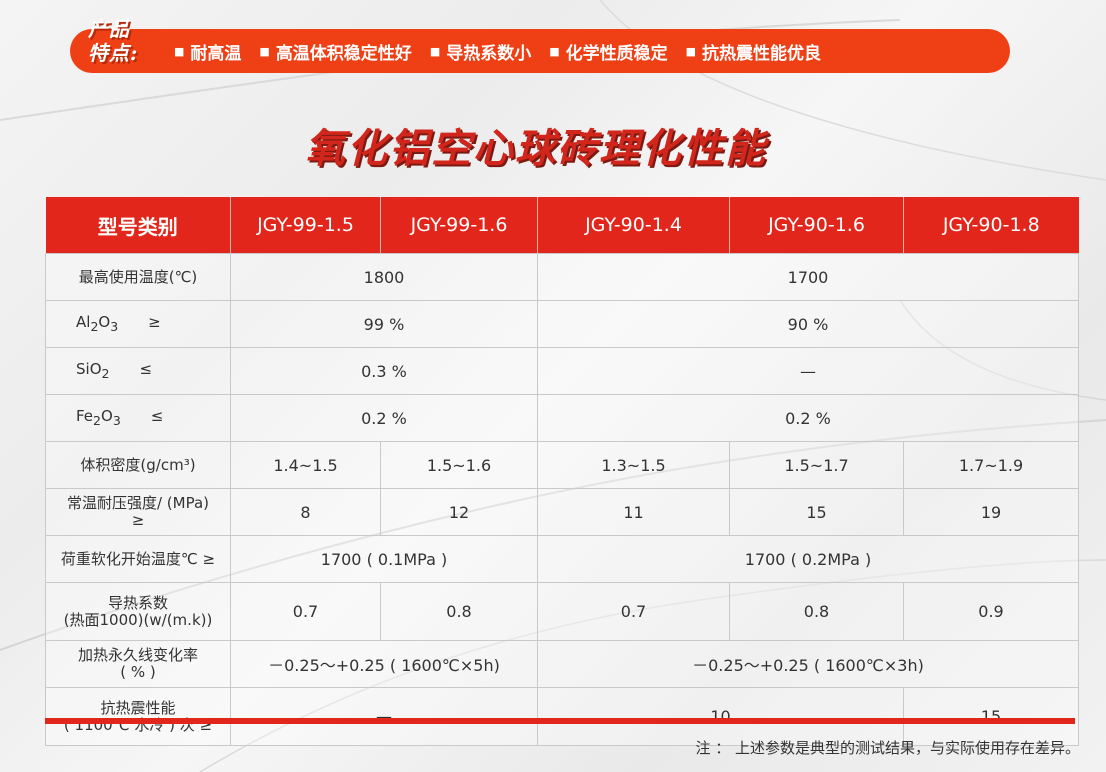 The image size is (1106, 772). Describe the element at coordinates (384, 324) in the screenshot. I see `table-cell: 99 %` at that location.